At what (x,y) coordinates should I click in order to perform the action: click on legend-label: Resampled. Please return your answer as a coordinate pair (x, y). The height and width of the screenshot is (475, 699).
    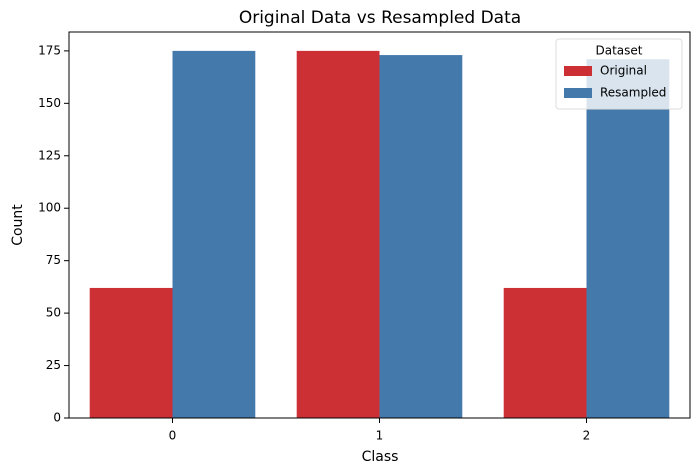
    Looking at the image, I should click on (633, 93).